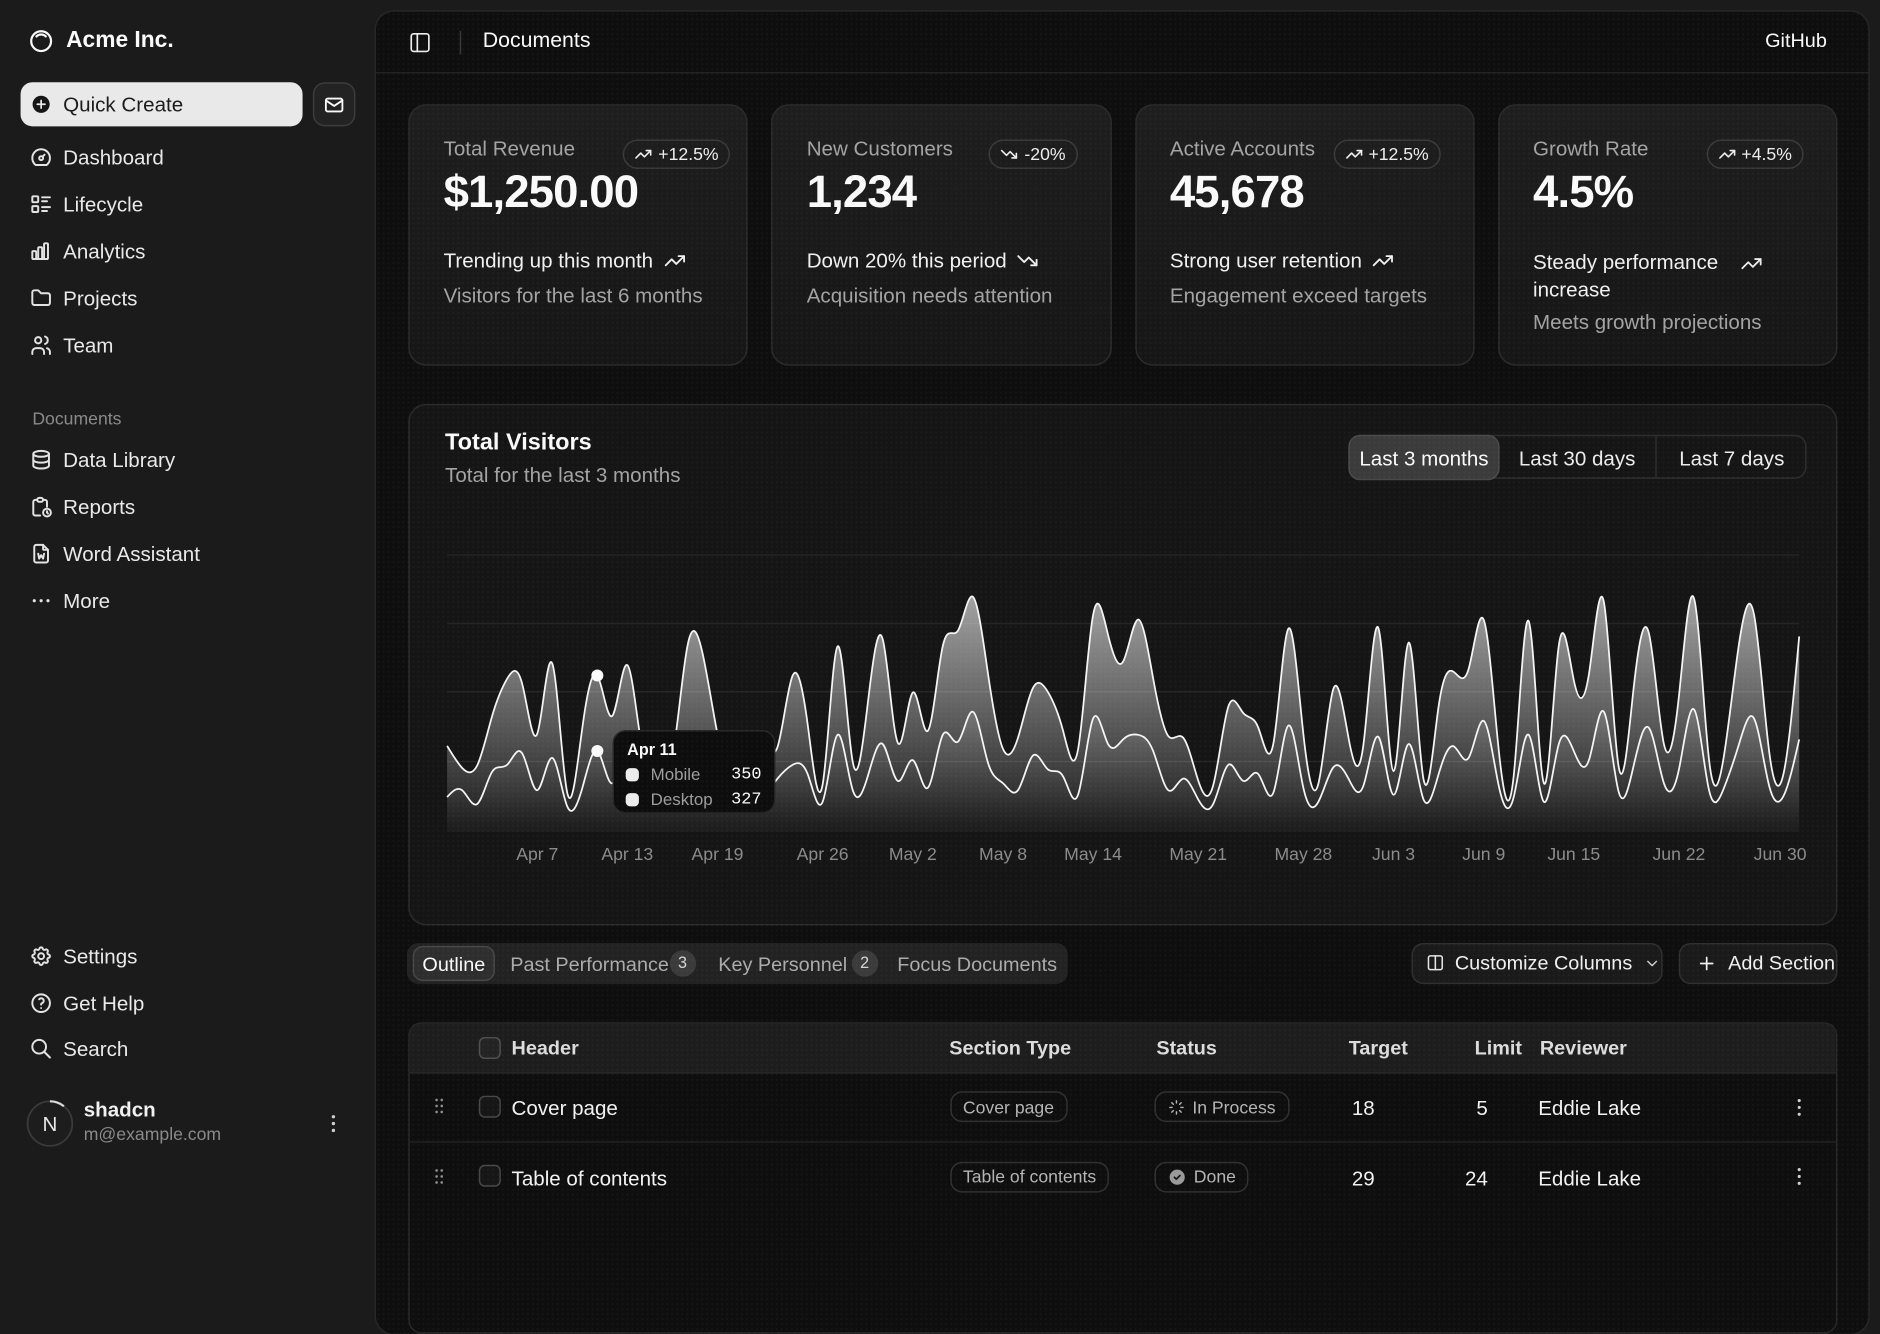 The height and width of the screenshot is (1334, 1880). I want to click on svg-text: Jun 30, so click(1780, 854).